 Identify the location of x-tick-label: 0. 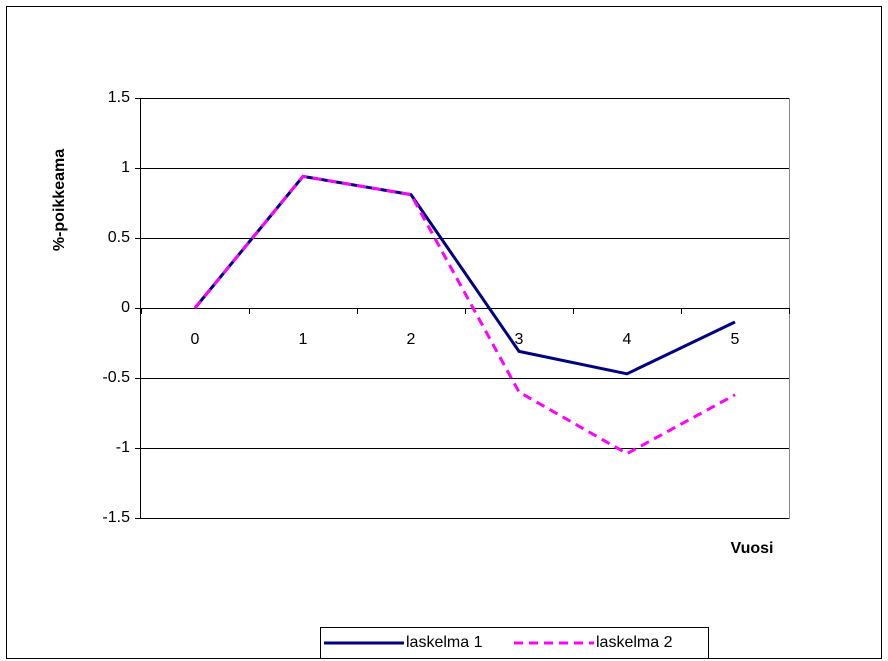
(195, 339).